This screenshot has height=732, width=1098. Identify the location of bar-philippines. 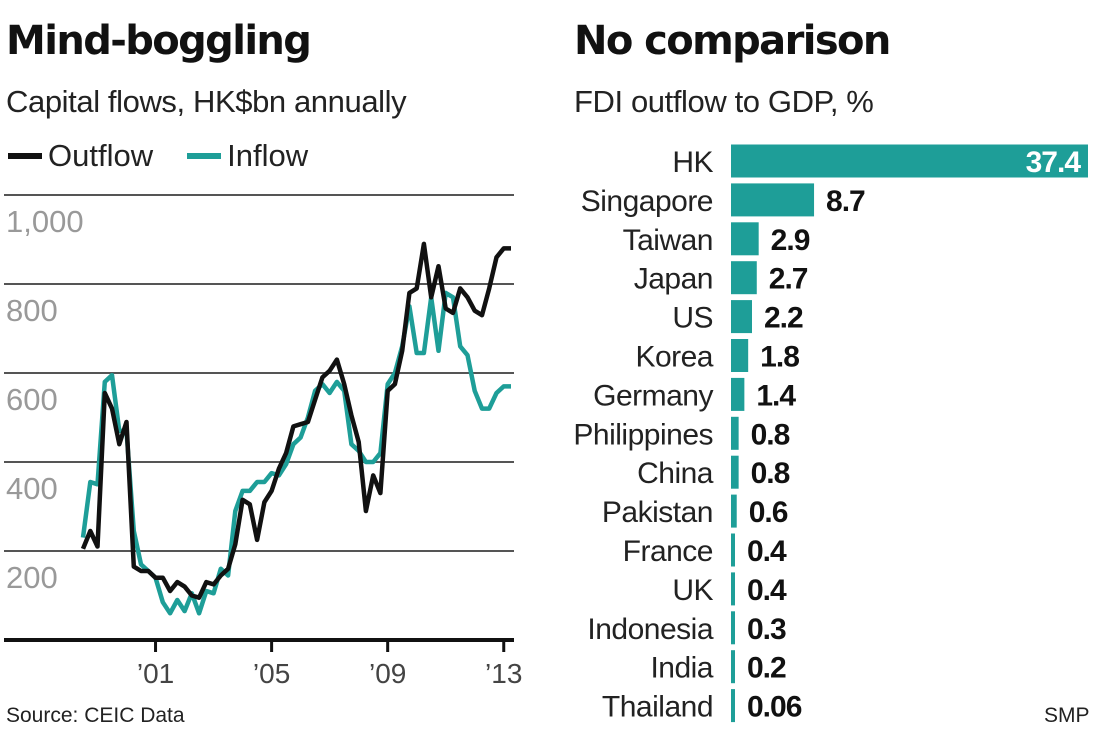
(735, 433).